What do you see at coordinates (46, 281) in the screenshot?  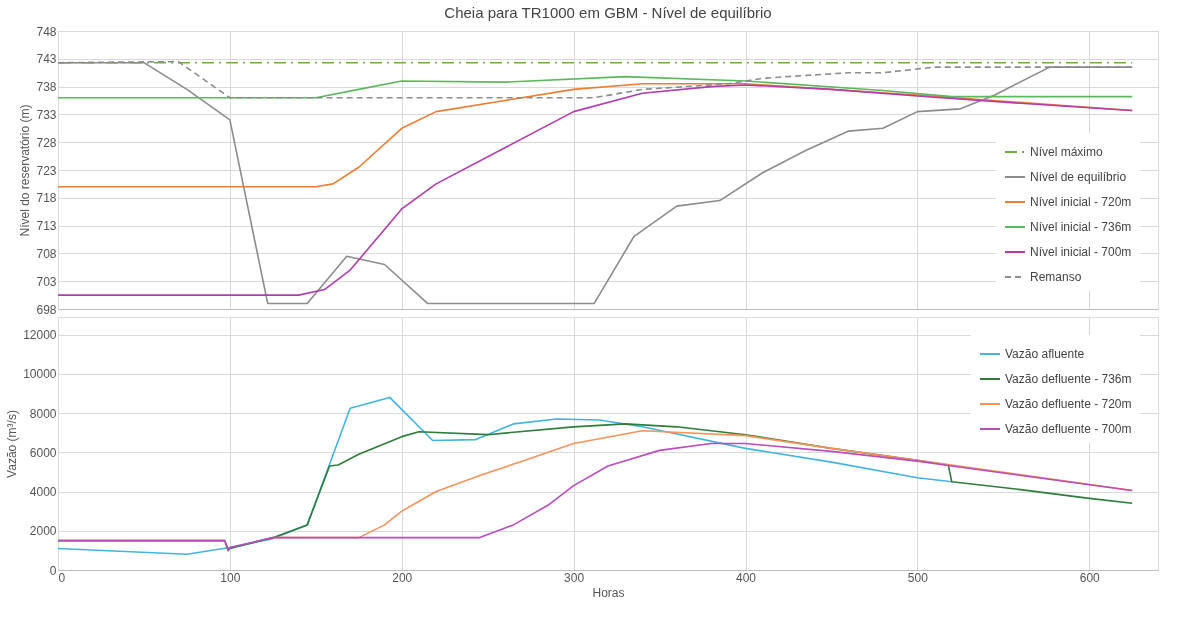 I see `y-tick-label: 703` at bounding box center [46, 281].